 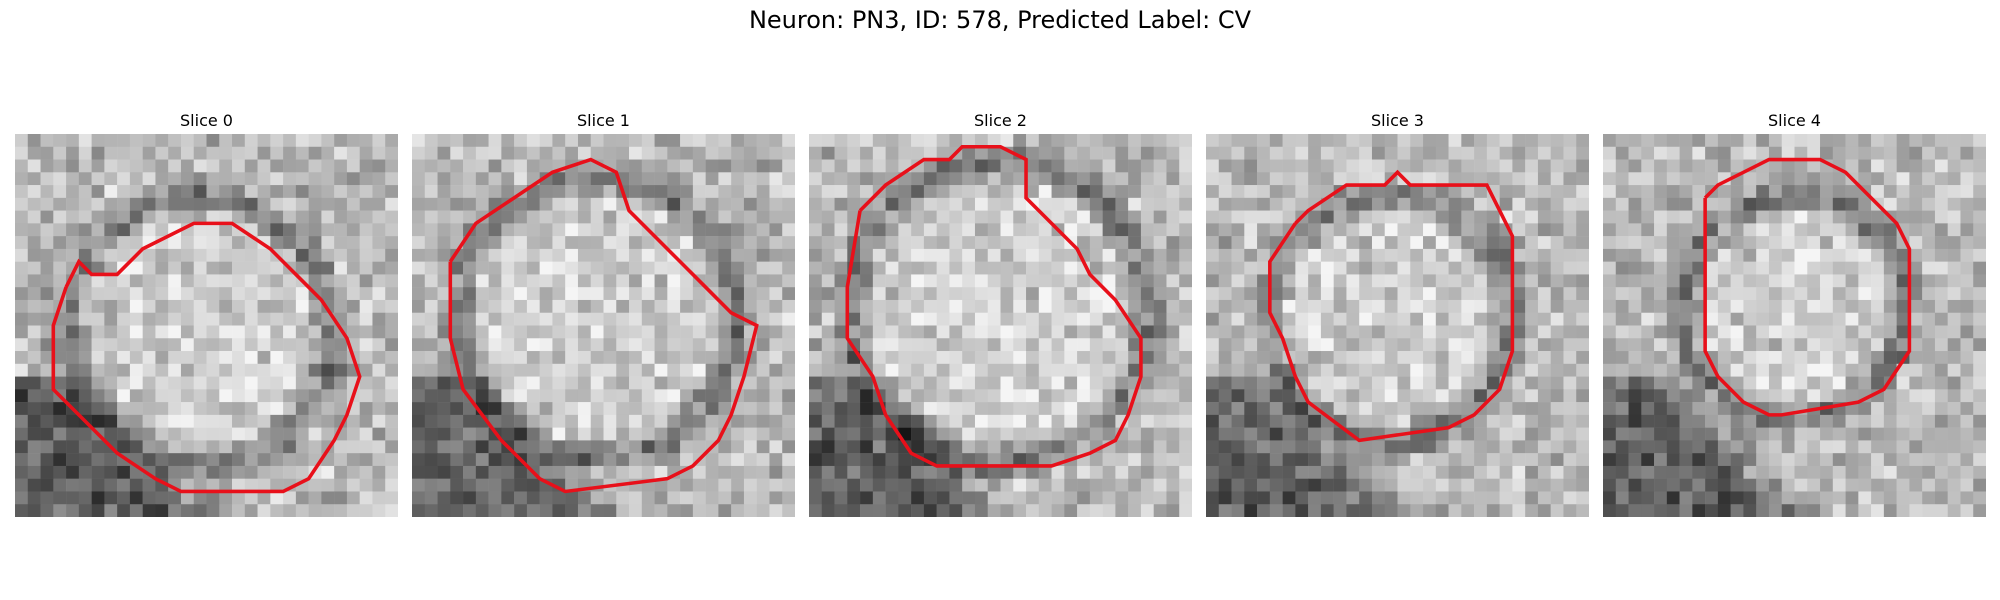 What do you see at coordinates (603, 120) in the screenshot?
I see `slice-title: Slice 1` at bounding box center [603, 120].